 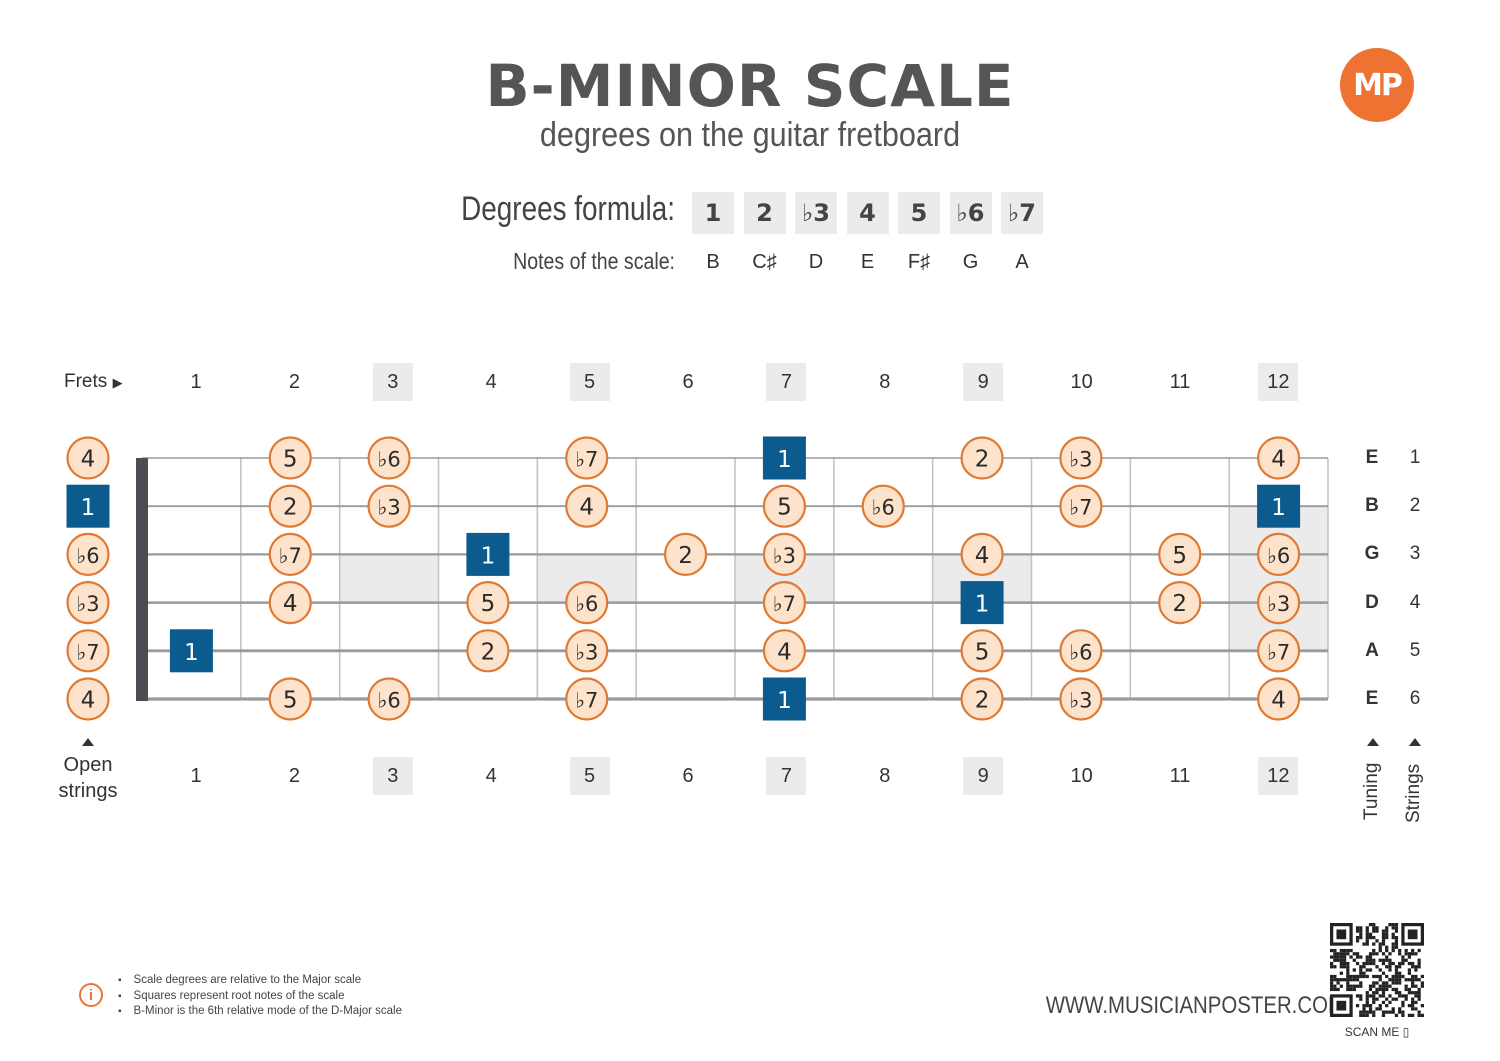 What do you see at coordinates (919, 262) in the screenshot?
I see `scale-note: F♯` at bounding box center [919, 262].